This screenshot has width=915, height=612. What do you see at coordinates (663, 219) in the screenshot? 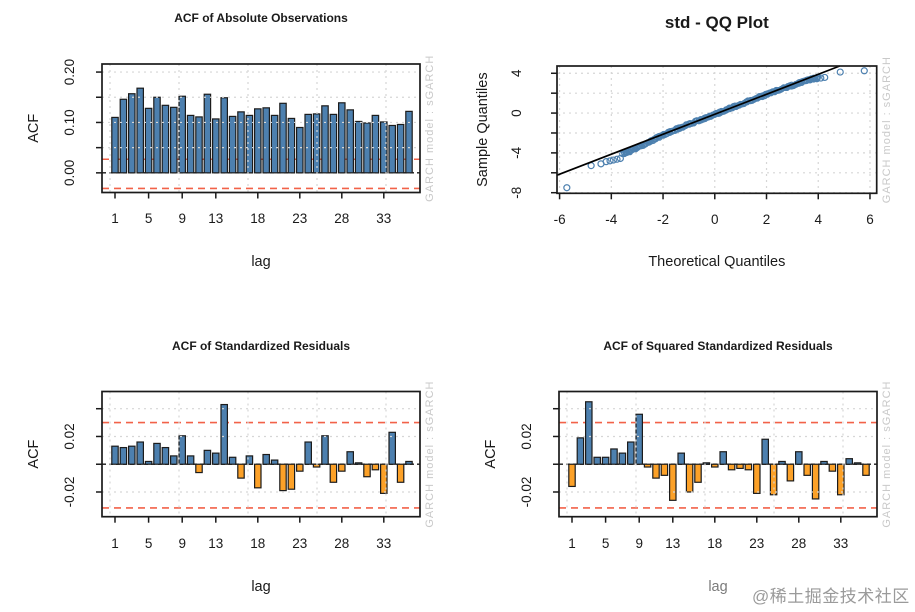
I see `x-tick-label: -2` at bounding box center [663, 219].